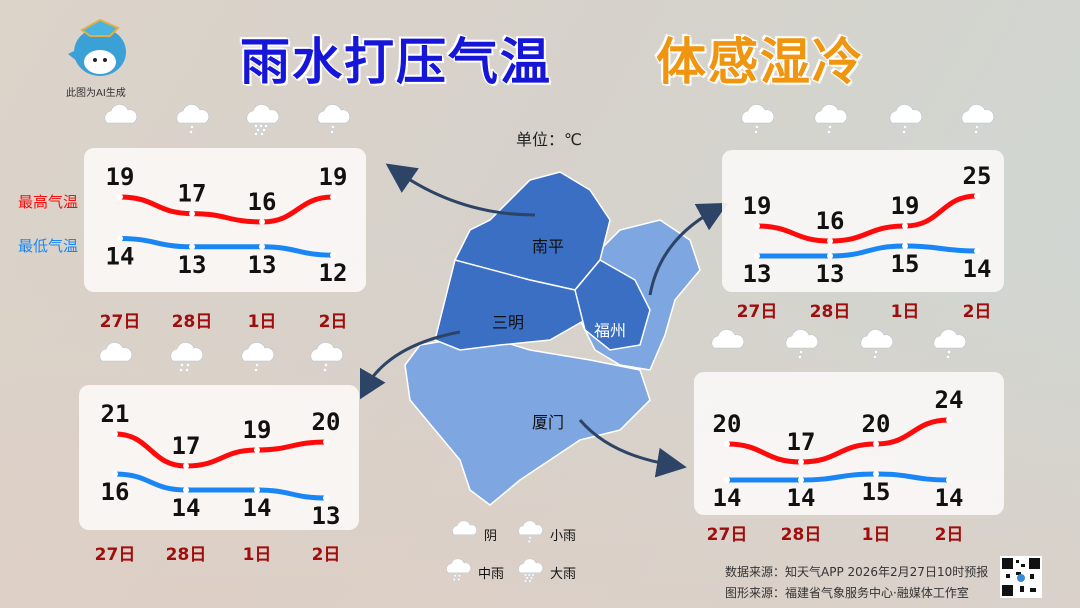 Image resolution: width=1080 pixels, height=608 pixels. What do you see at coordinates (632, 448) in the screenshot?
I see `arrow-xiamen` at bounding box center [632, 448].